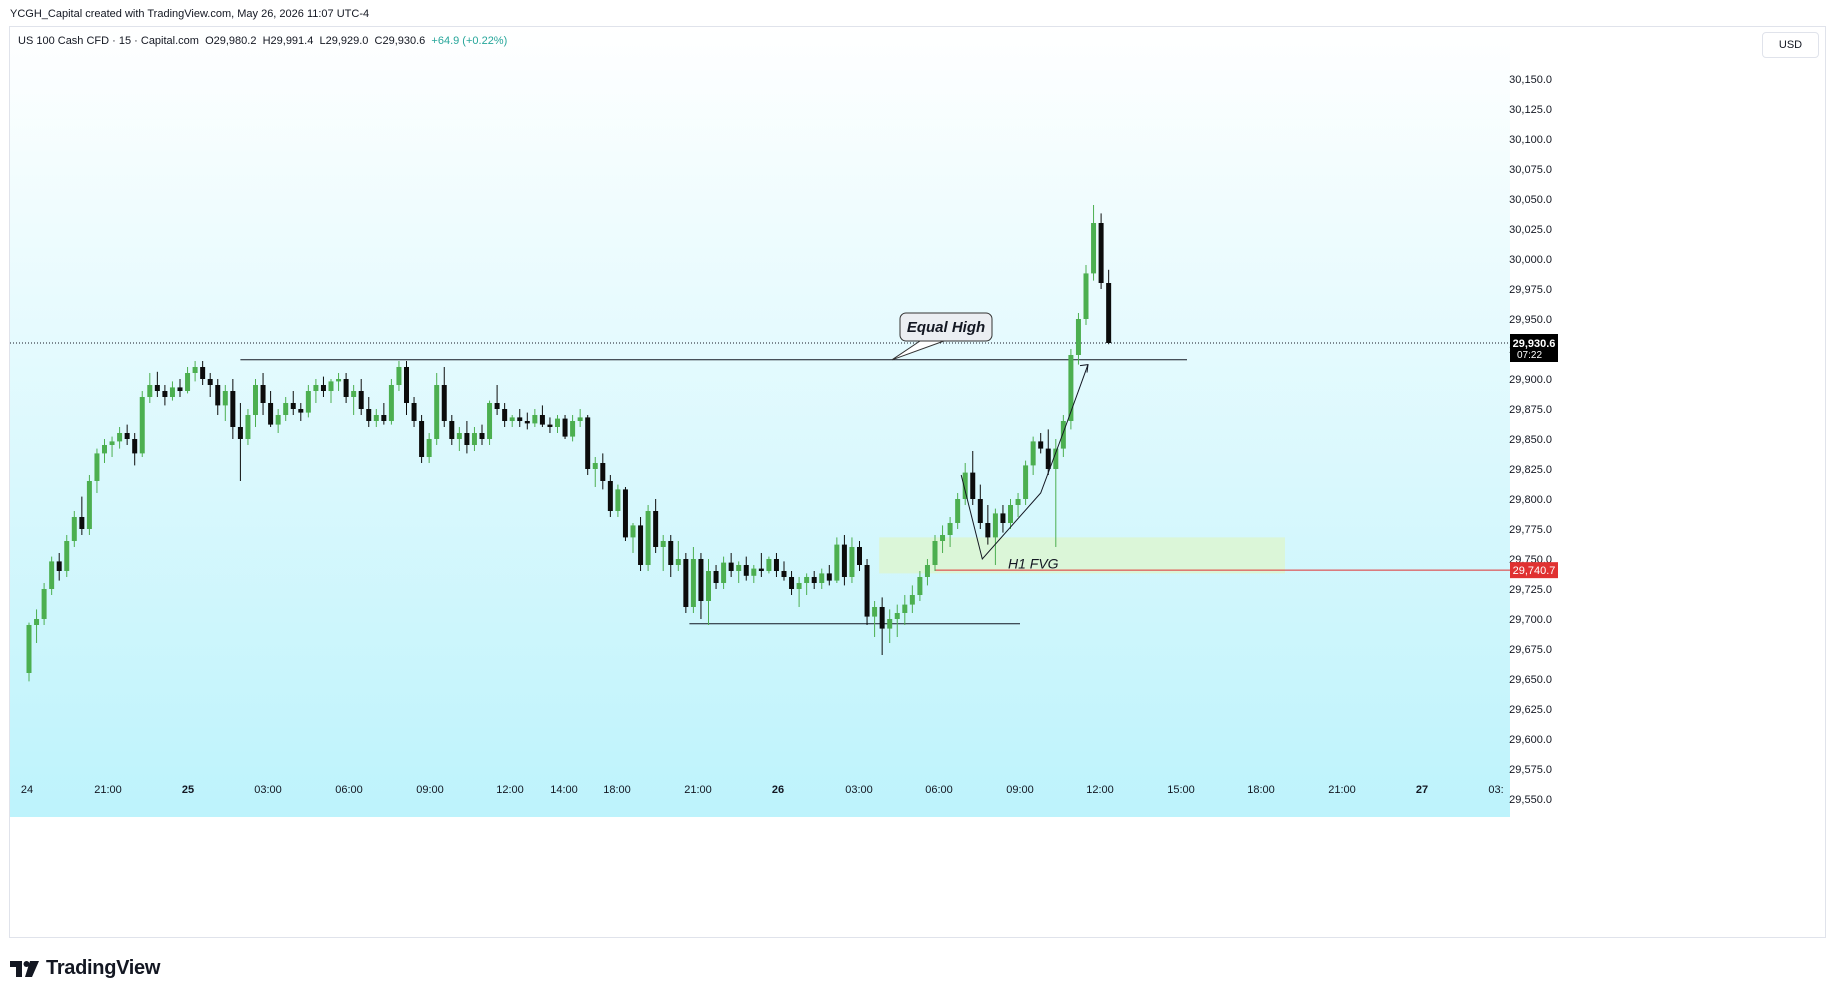  Describe the element at coordinates (108, 41) in the screenshot. I see `symbol-name: US 100 Cash CFD · 15 · Capital.com` at that location.